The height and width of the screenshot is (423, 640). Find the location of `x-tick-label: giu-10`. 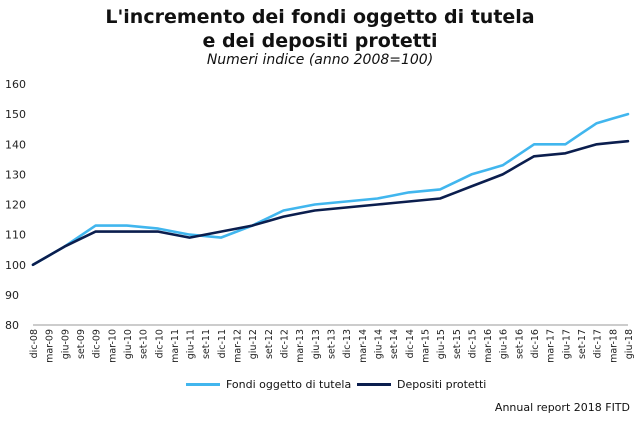

x-tick-label: giu-10 is located at coordinates (128, 344).